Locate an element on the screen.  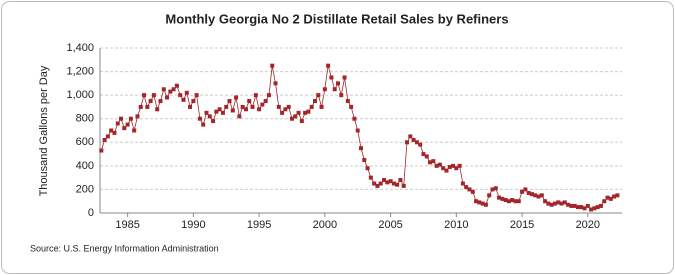
x-tick-label: 2015 is located at coordinates (522, 225).